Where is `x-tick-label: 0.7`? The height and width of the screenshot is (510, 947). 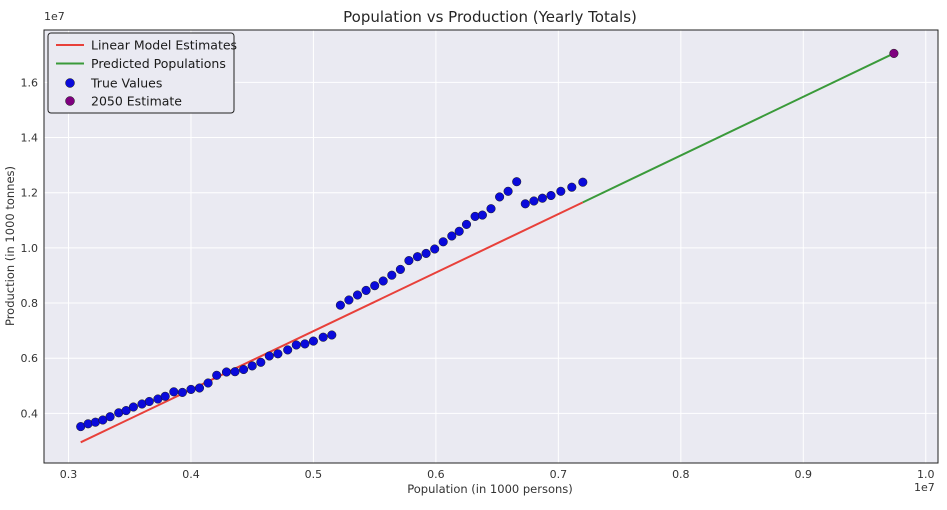
x-tick-label: 0.7 is located at coordinates (559, 474).